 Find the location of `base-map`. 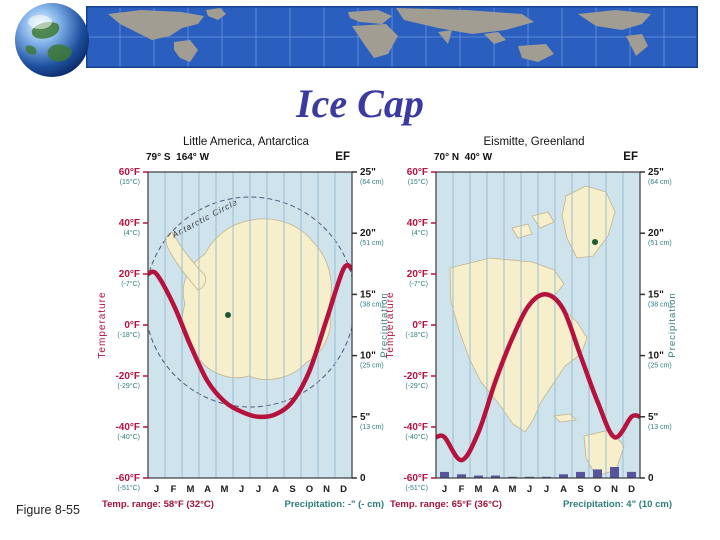

base-map is located at coordinates (537, 331).